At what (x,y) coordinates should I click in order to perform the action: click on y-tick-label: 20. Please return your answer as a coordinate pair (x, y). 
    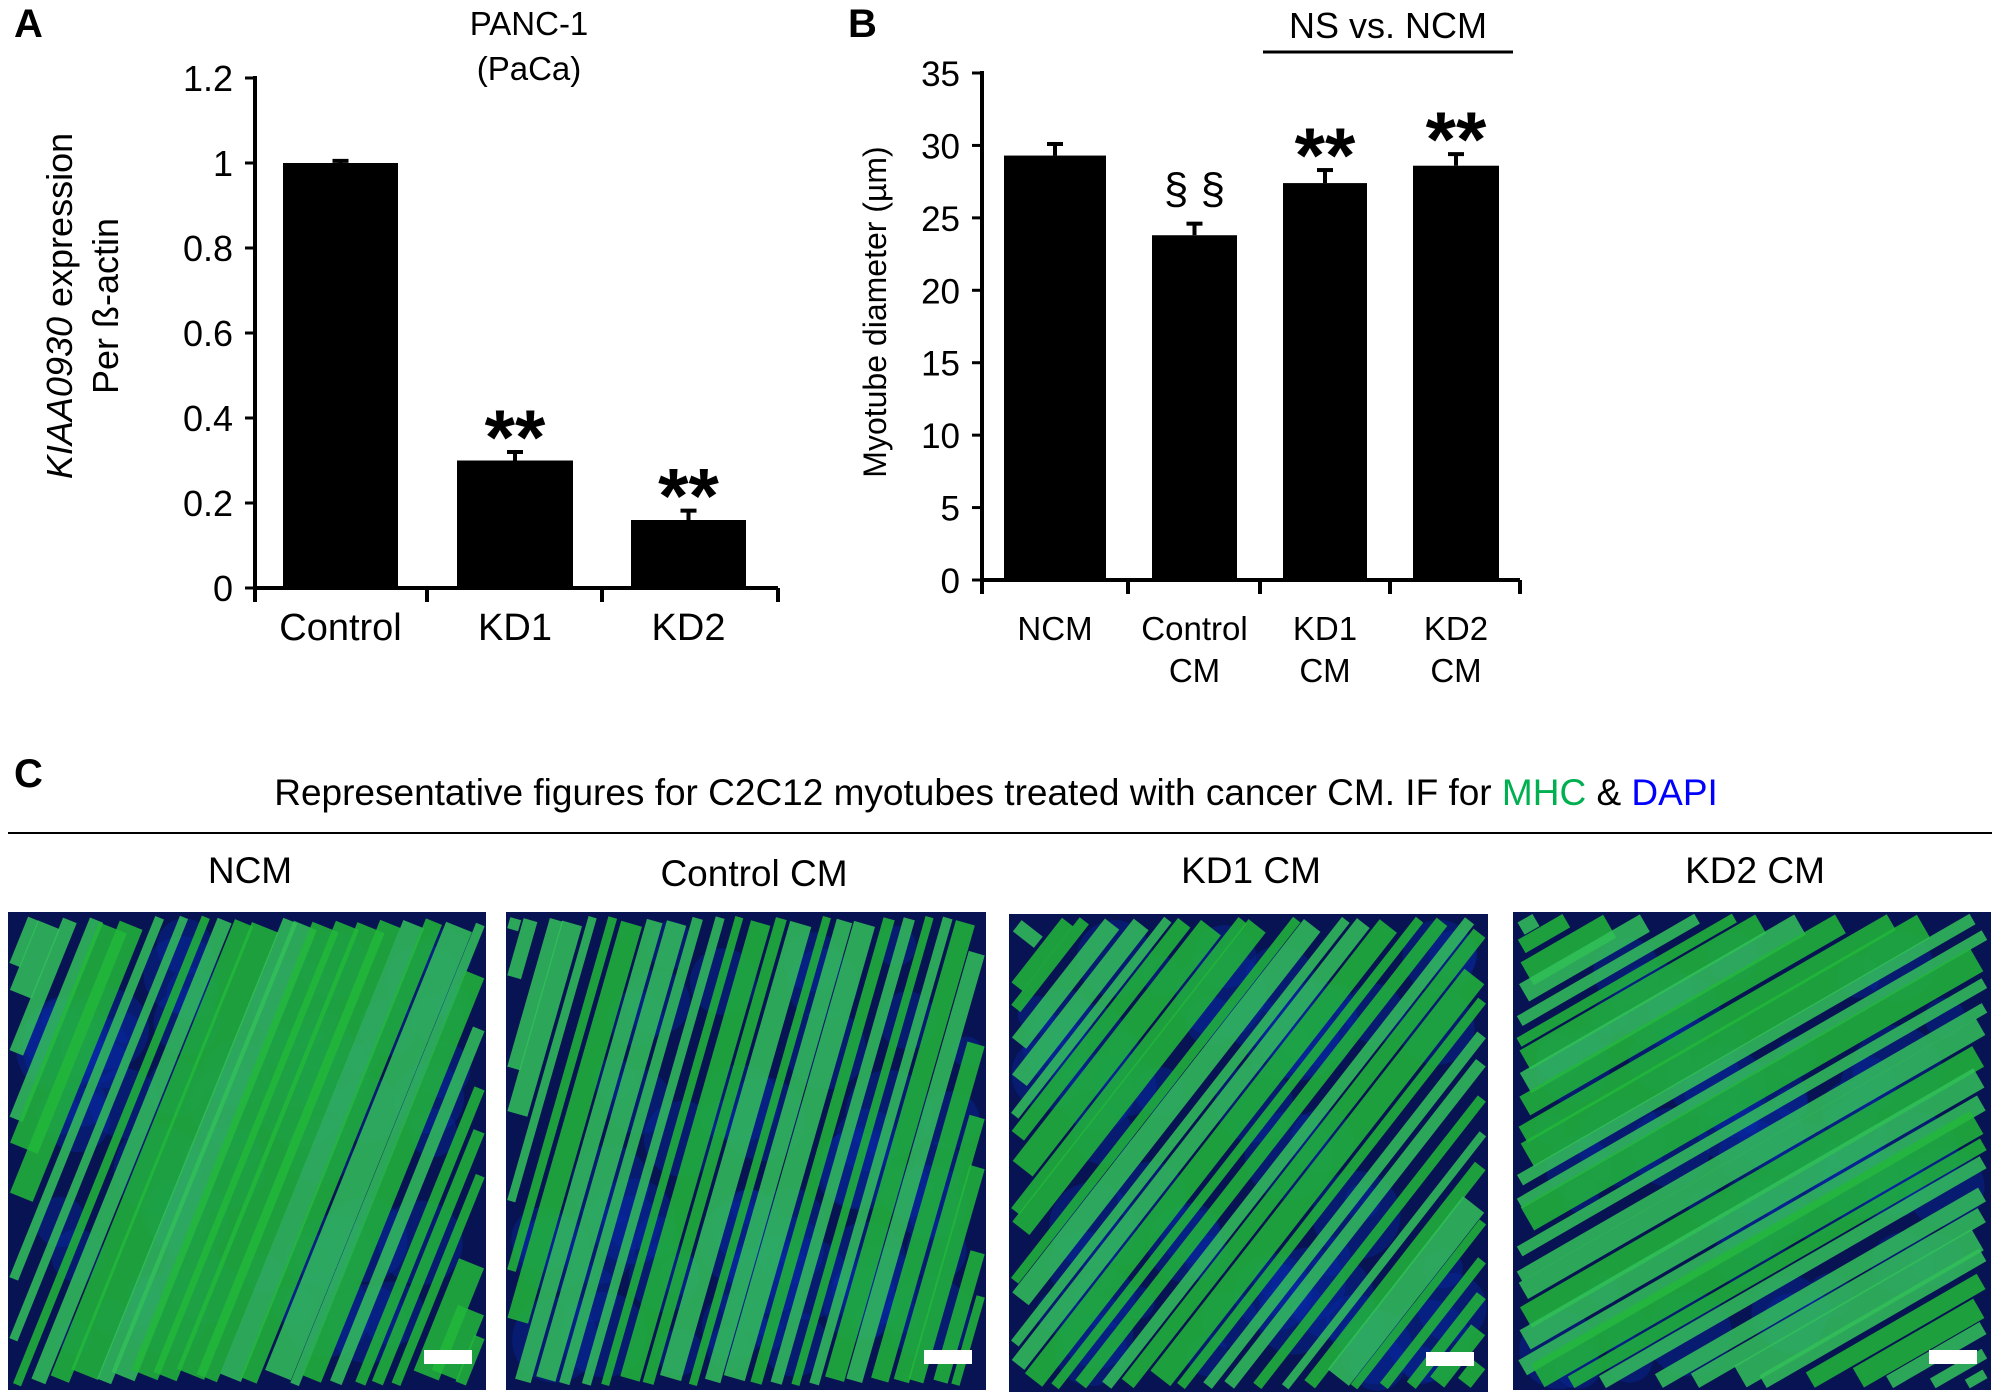
    Looking at the image, I should click on (940, 291).